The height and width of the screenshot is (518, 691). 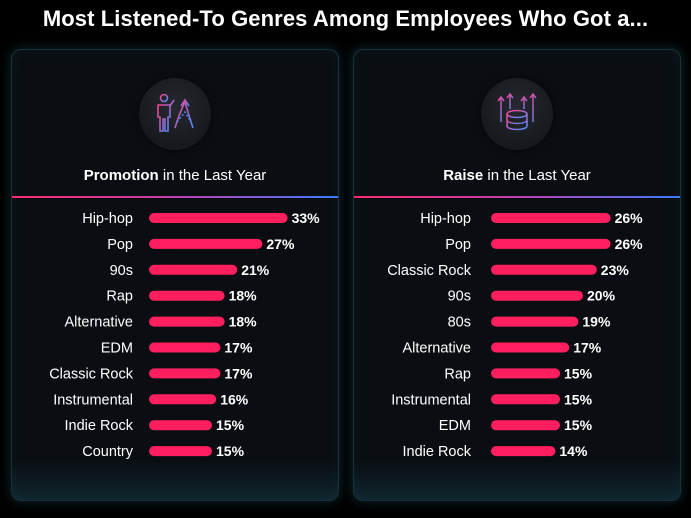 I want to click on value-label: 21%, so click(x=255, y=270).